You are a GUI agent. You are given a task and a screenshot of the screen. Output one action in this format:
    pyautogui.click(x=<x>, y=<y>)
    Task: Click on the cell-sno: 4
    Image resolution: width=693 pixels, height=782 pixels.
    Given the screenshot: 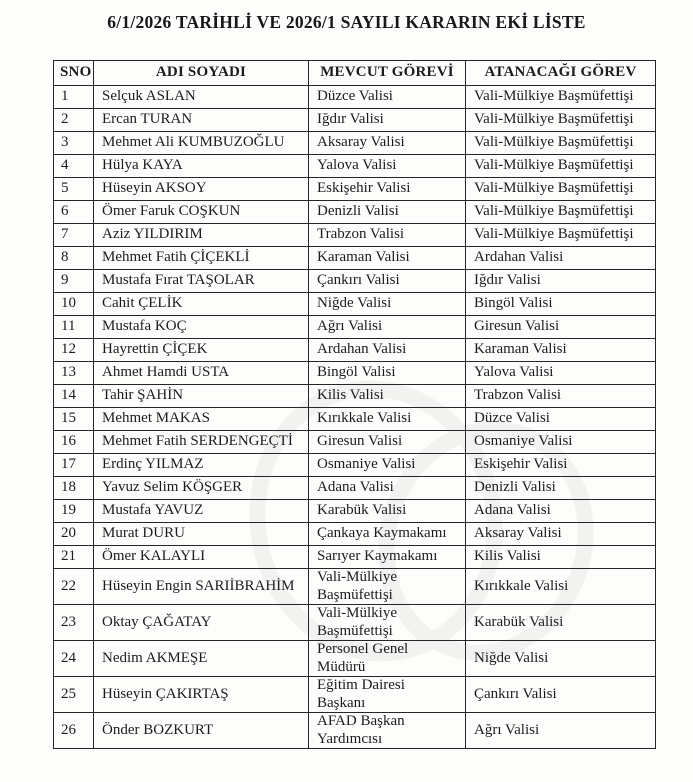 What is the action you would take?
    pyautogui.click(x=73, y=166)
    